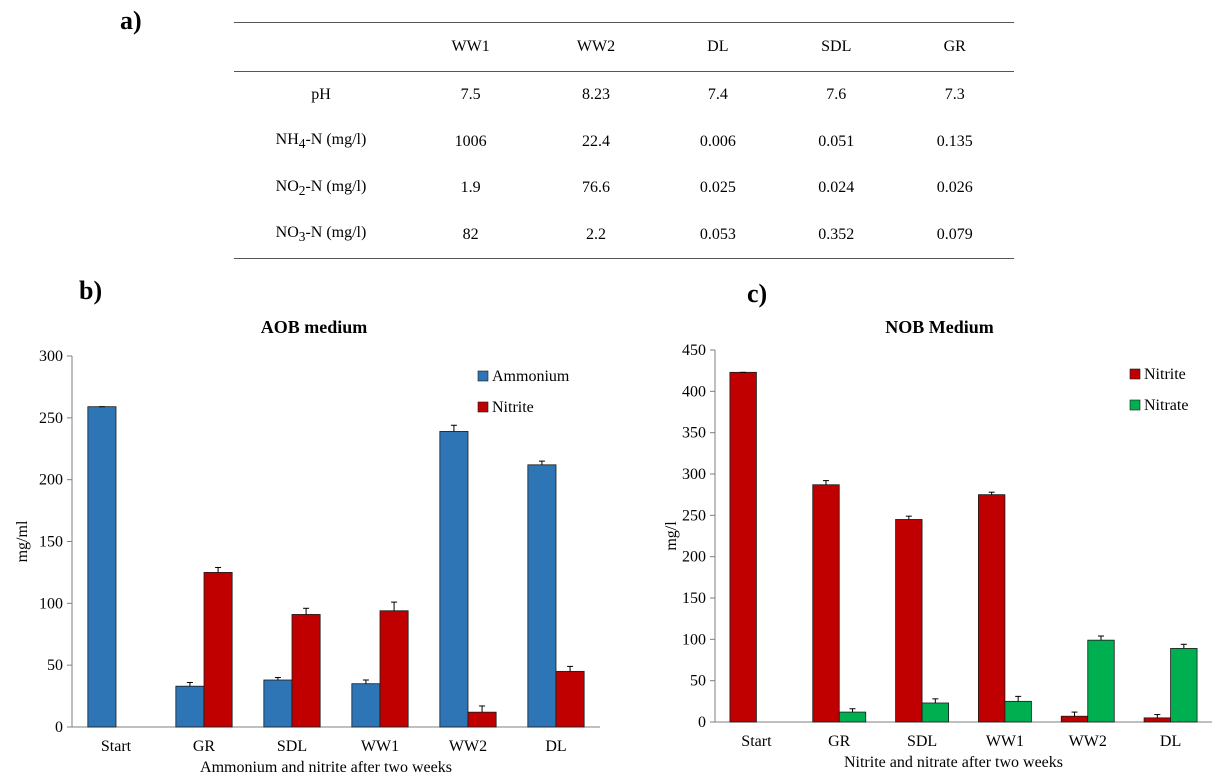  Describe the element at coordinates (470, 234) in the screenshot. I see `table-cell: 82` at that location.